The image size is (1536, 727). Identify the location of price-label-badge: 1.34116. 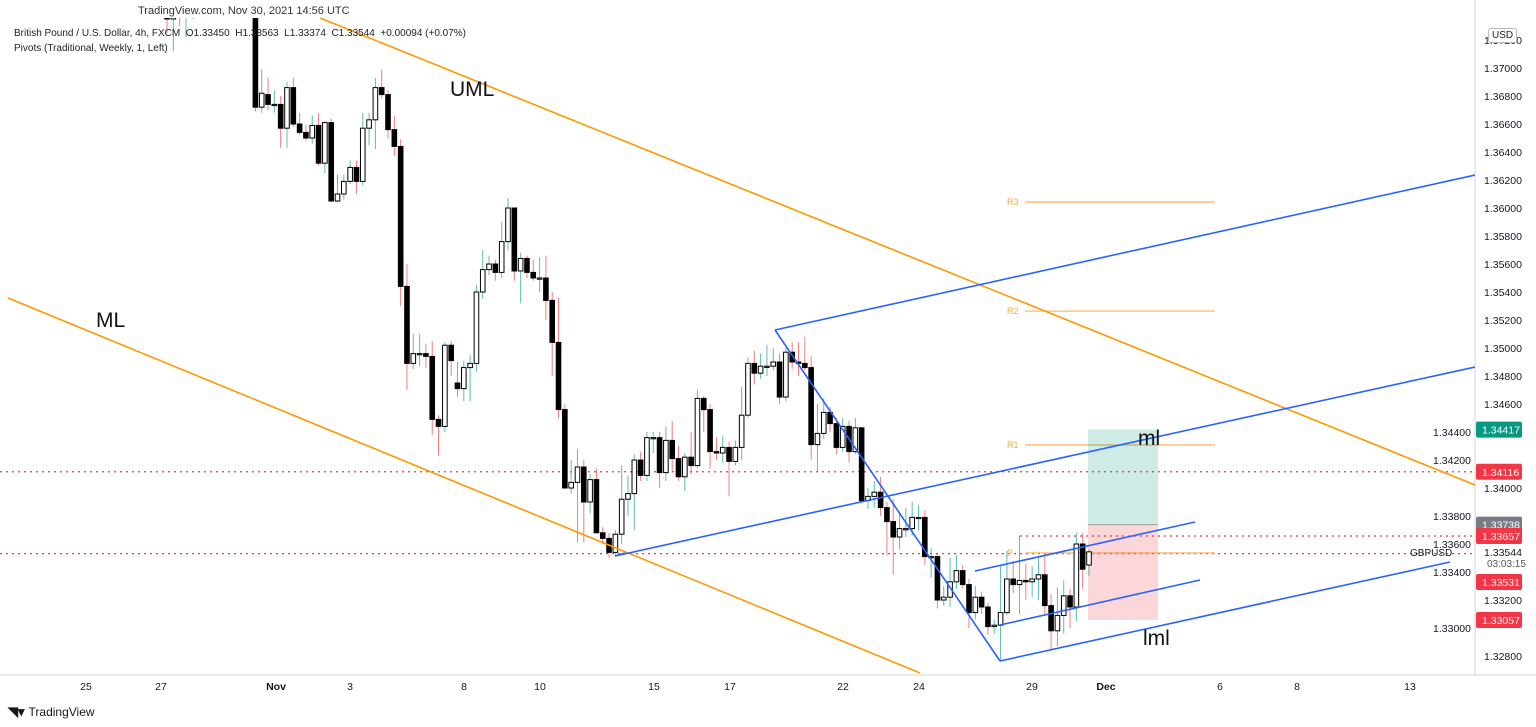
(1499, 471).